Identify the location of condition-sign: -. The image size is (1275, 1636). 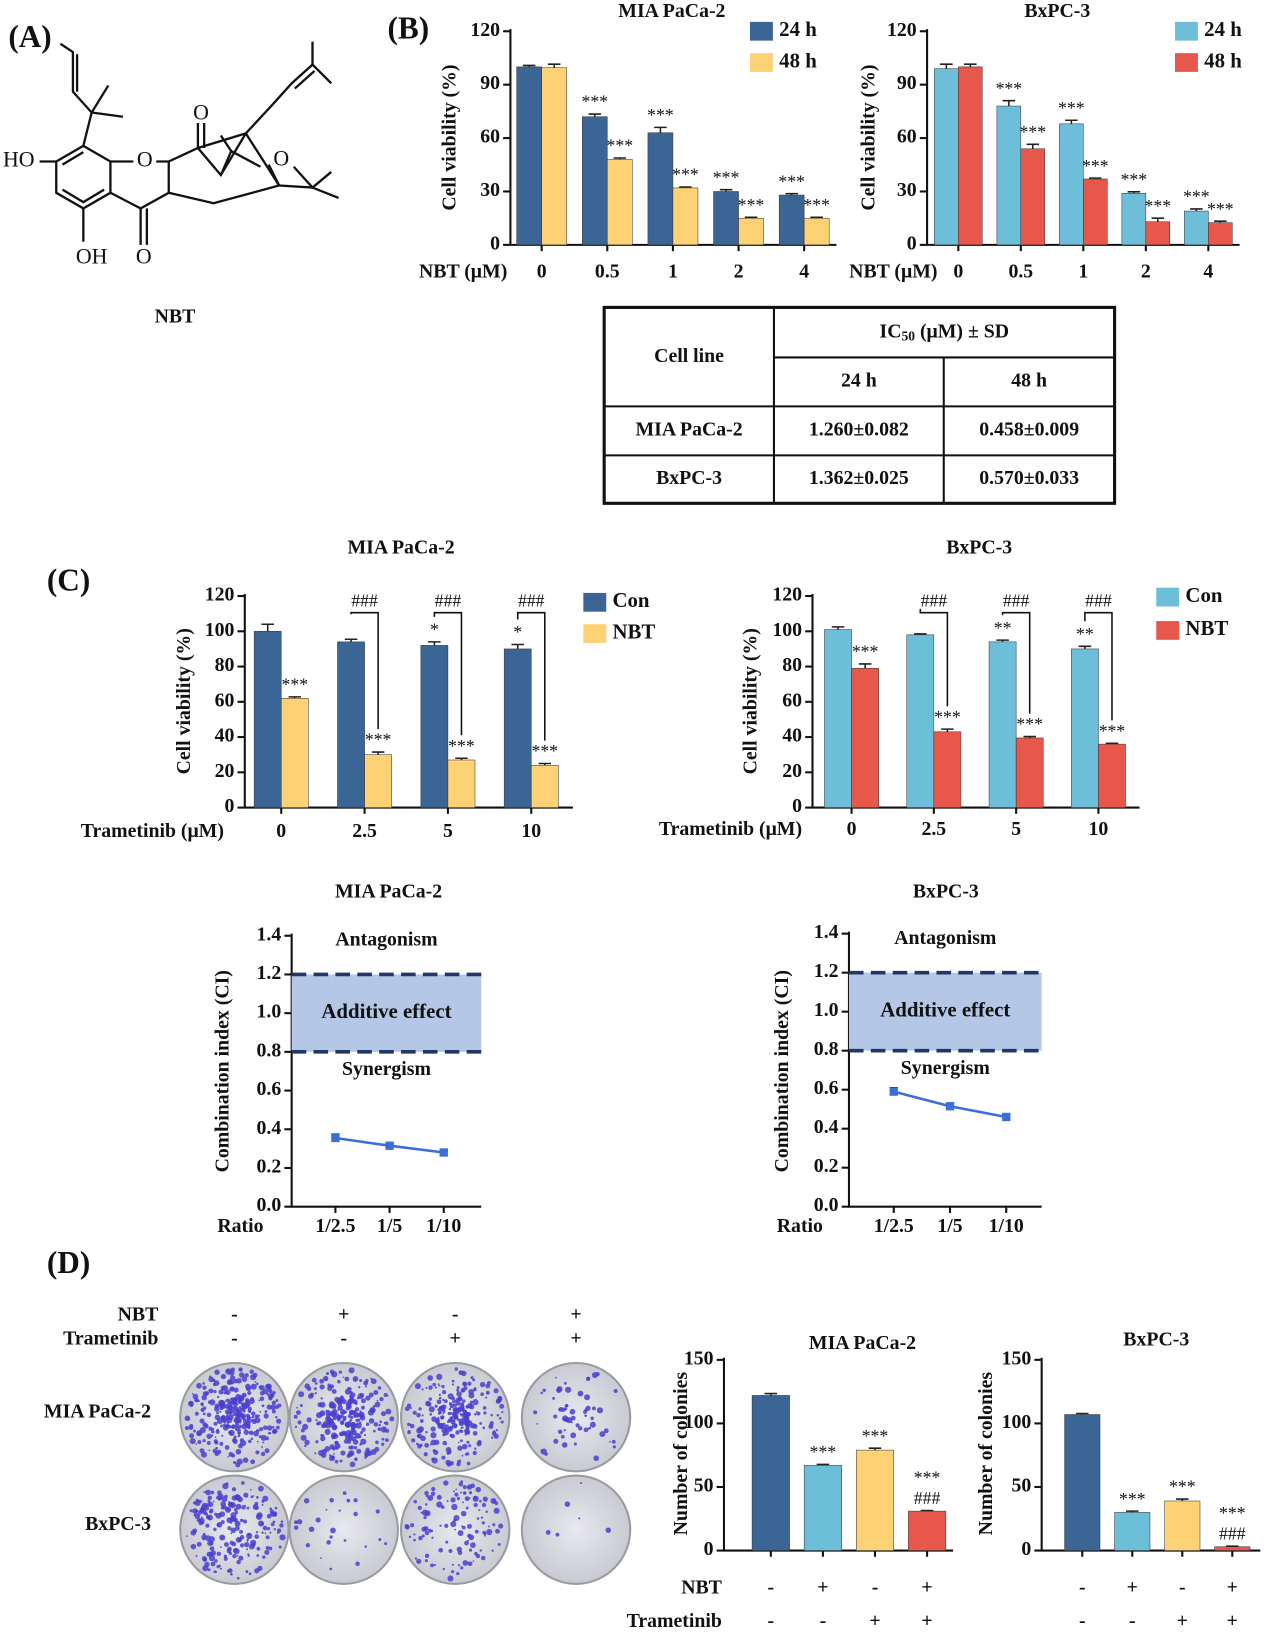
(455, 1315).